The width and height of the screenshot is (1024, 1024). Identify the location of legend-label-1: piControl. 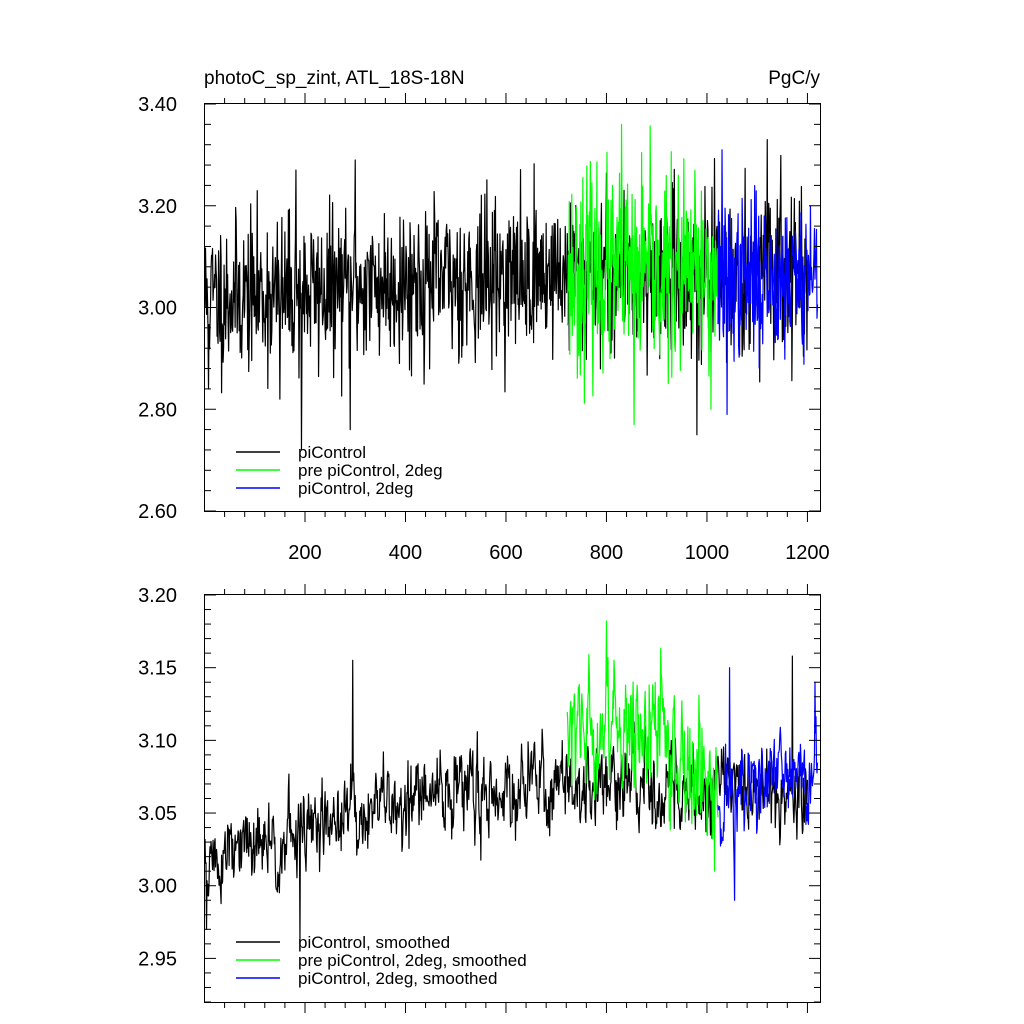
(332, 452).